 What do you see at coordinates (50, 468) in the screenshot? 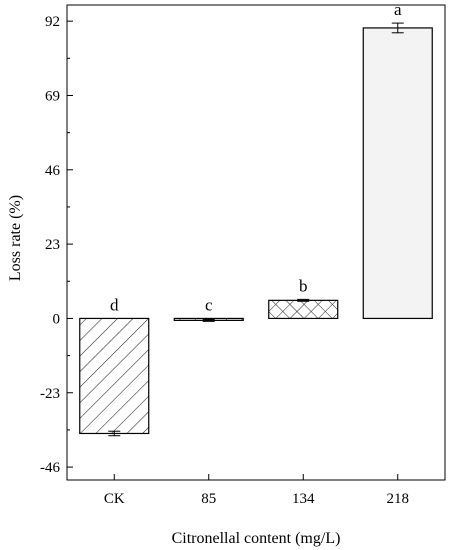
I see `y-tick-label: -46` at bounding box center [50, 468].